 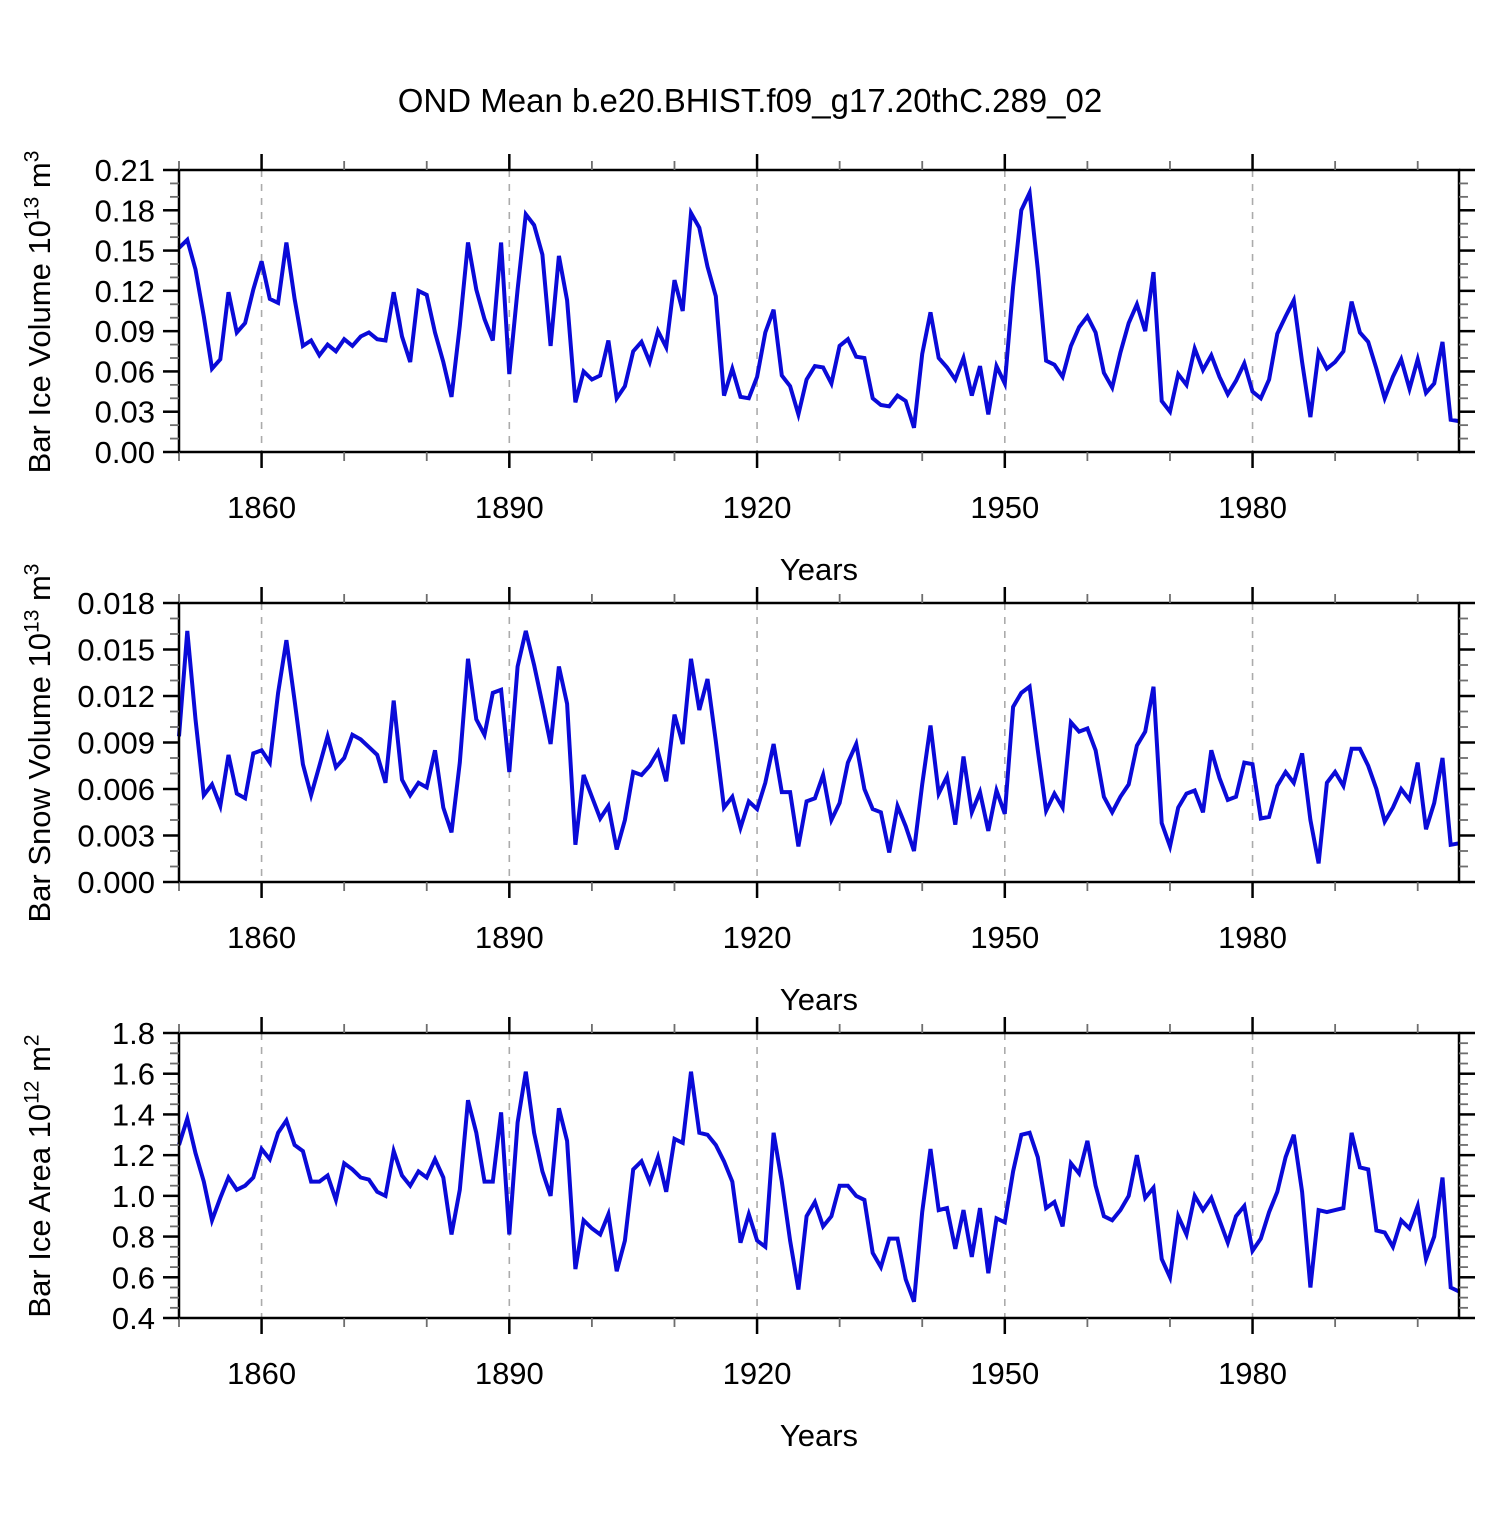 What do you see at coordinates (125, 251) in the screenshot?
I see `y-tick-label: 0.15` at bounding box center [125, 251].